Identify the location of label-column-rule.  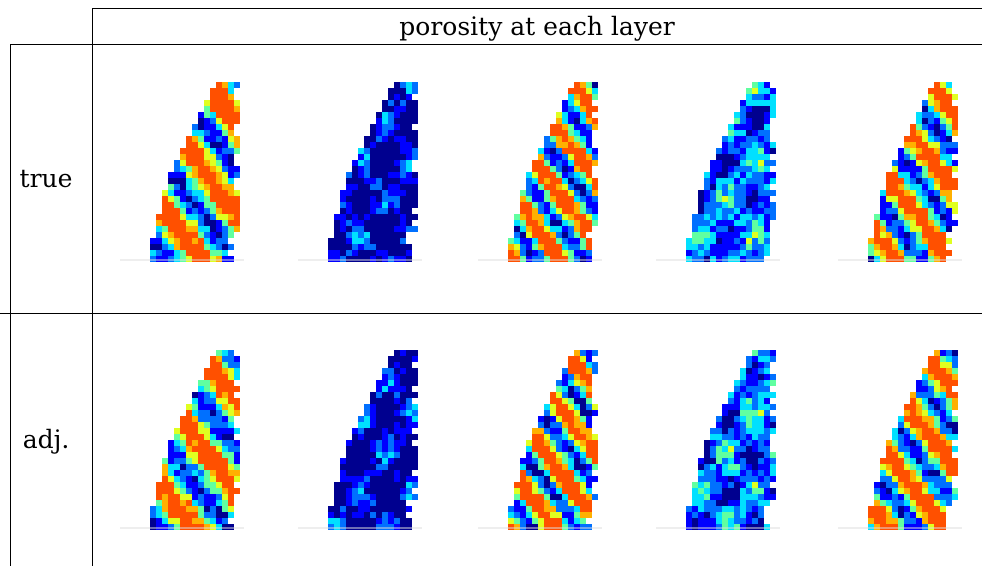
(92, 305).